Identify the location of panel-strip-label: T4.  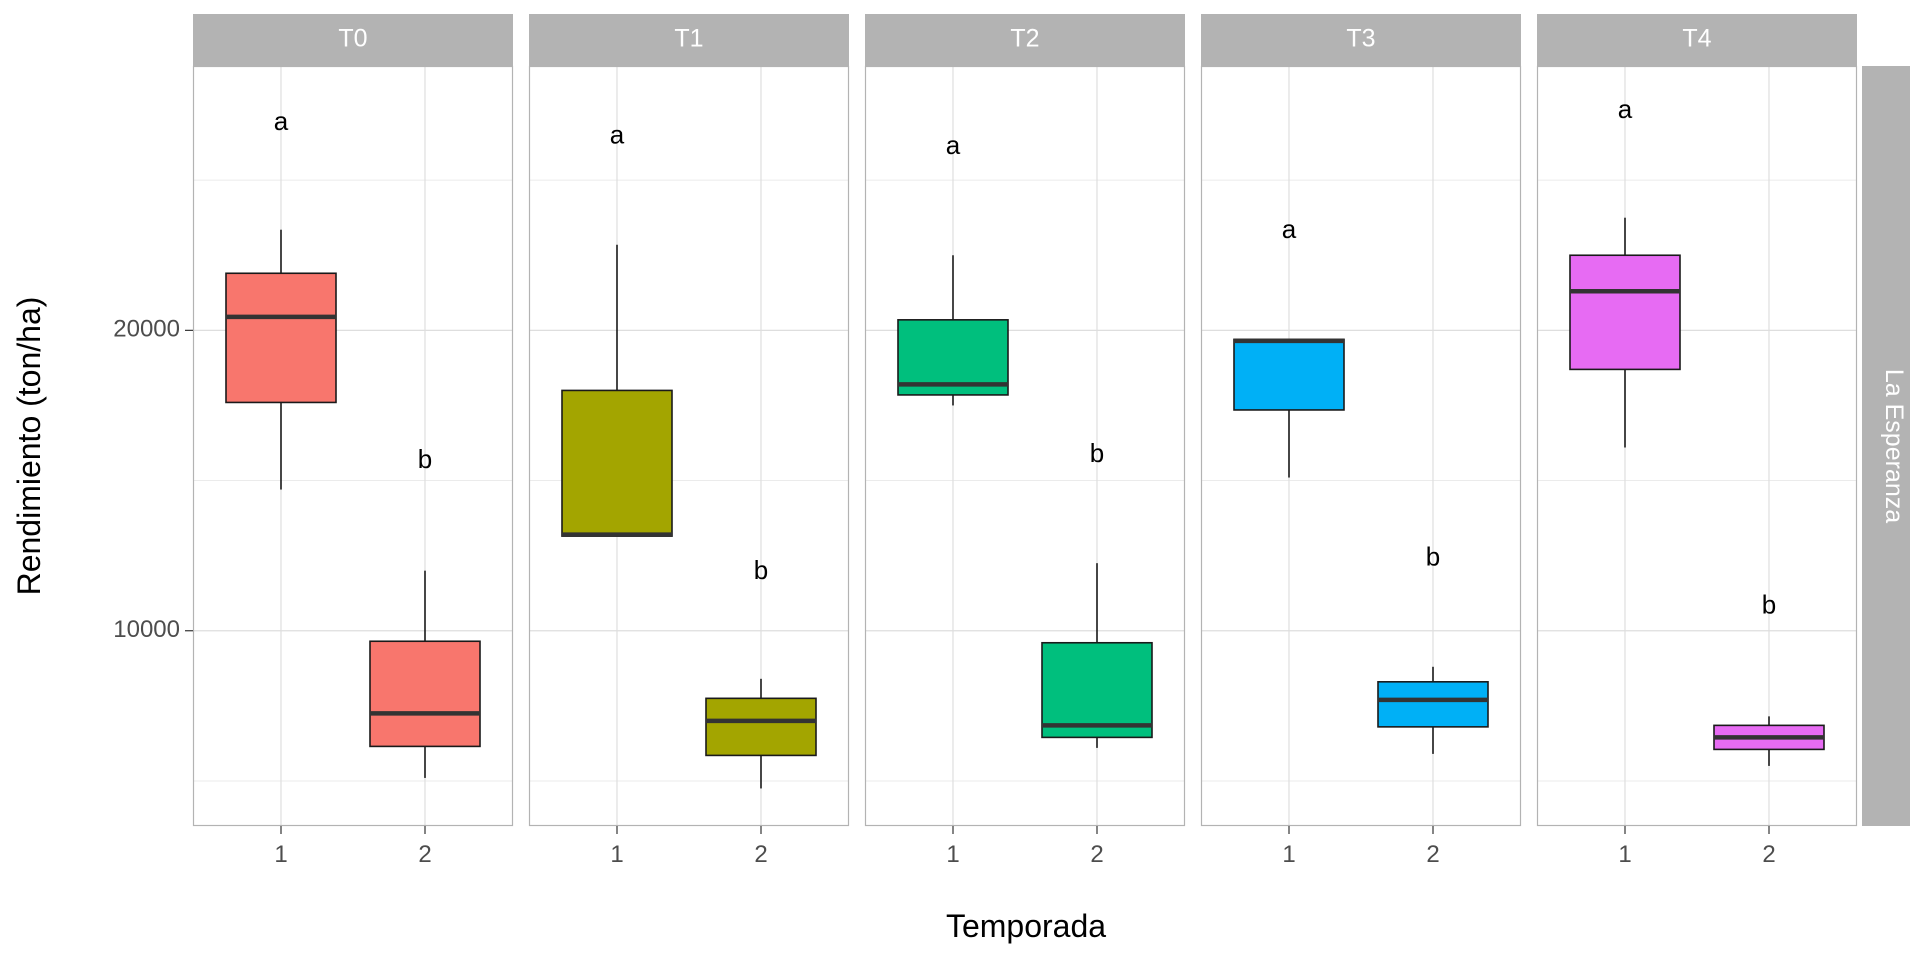
(1696, 39).